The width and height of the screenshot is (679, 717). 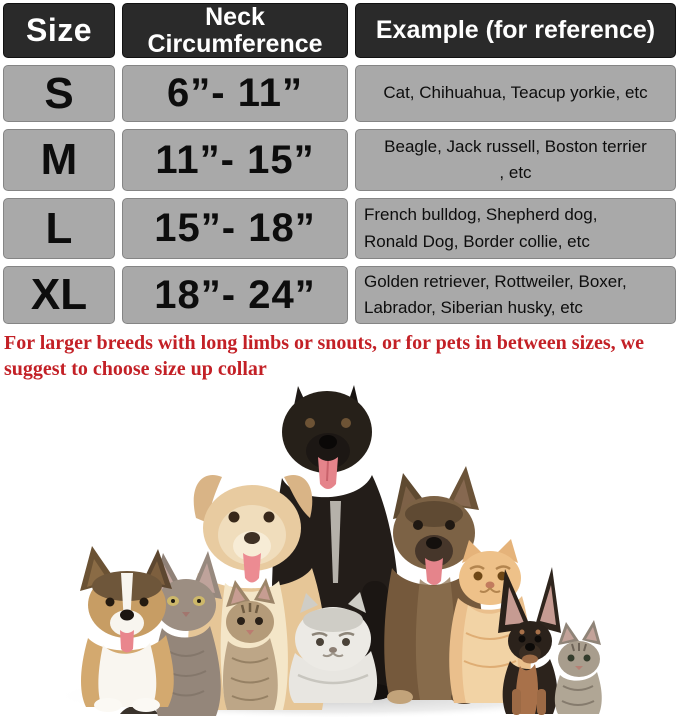 I want to click on min-pin-illustration, so click(x=529, y=641).